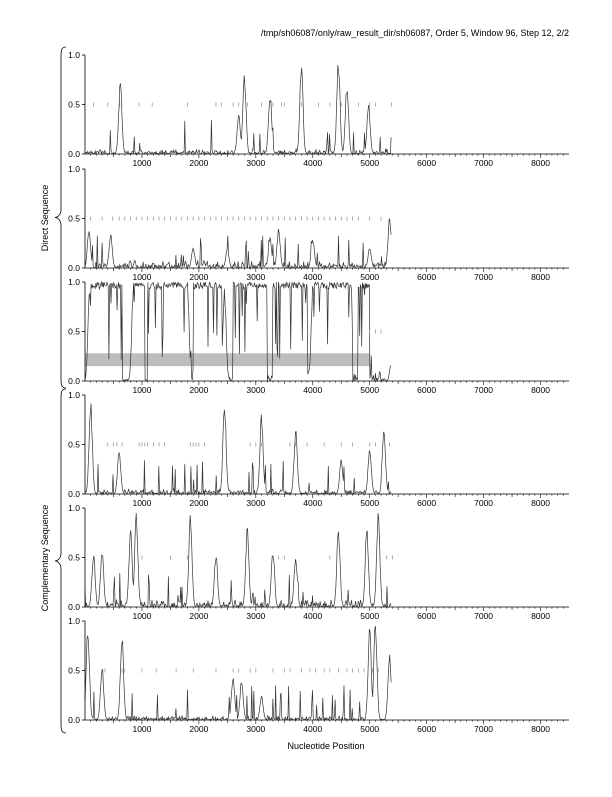 Image resolution: width=612 pixels, height=797 pixels. Describe the element at coordinates (60, 561) in the screenshot. I see `complementary-strand-bracket` at that location.